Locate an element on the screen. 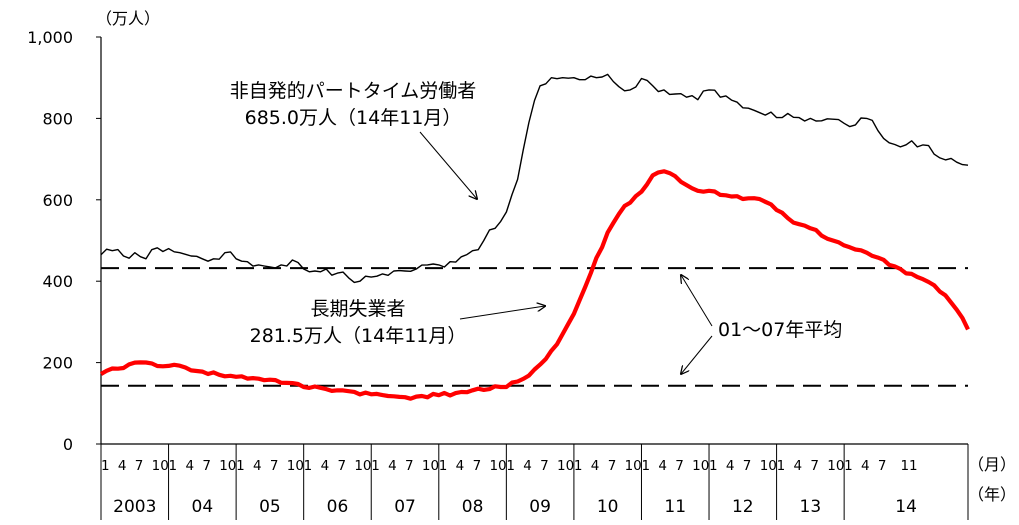 The image size is (1019, 525). longterm-annotation-arrow is located at coordinates (502, 313).